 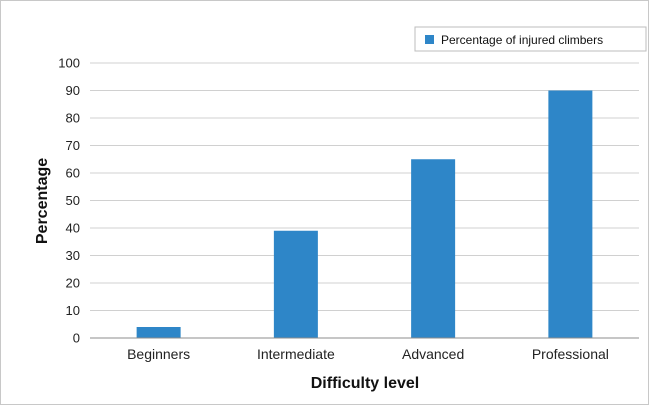 I want to click on y-tick-label: 100, so click(x=69, y=63).